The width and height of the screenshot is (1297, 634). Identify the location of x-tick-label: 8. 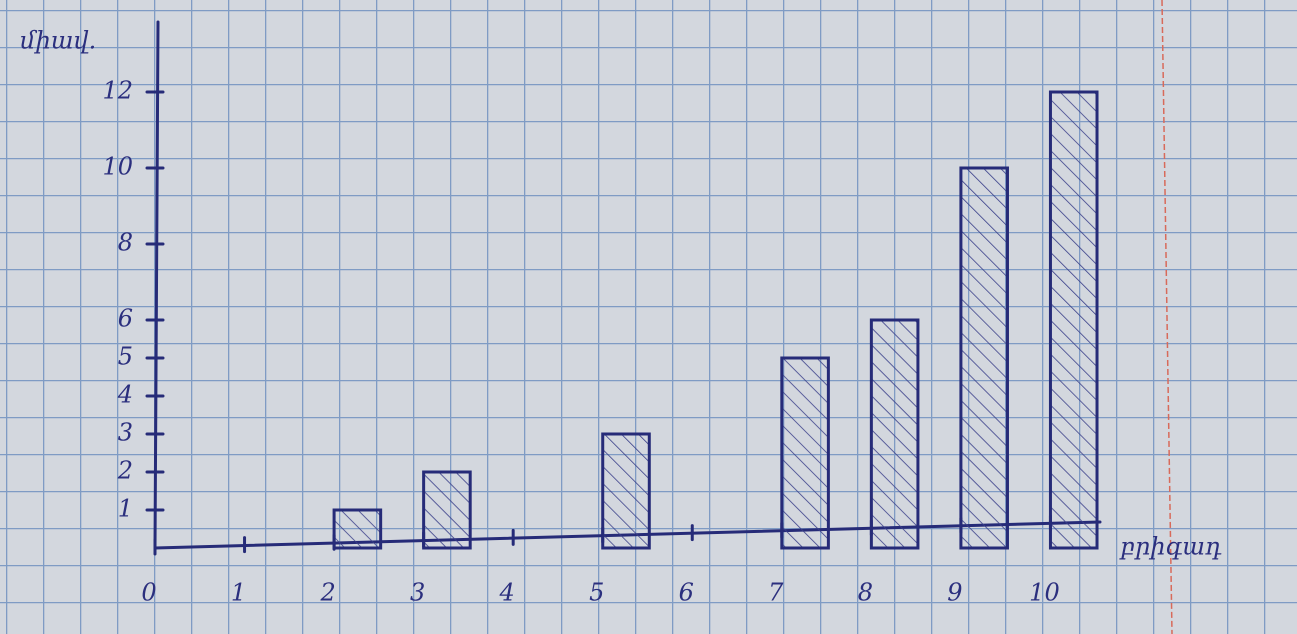
(865, 593).